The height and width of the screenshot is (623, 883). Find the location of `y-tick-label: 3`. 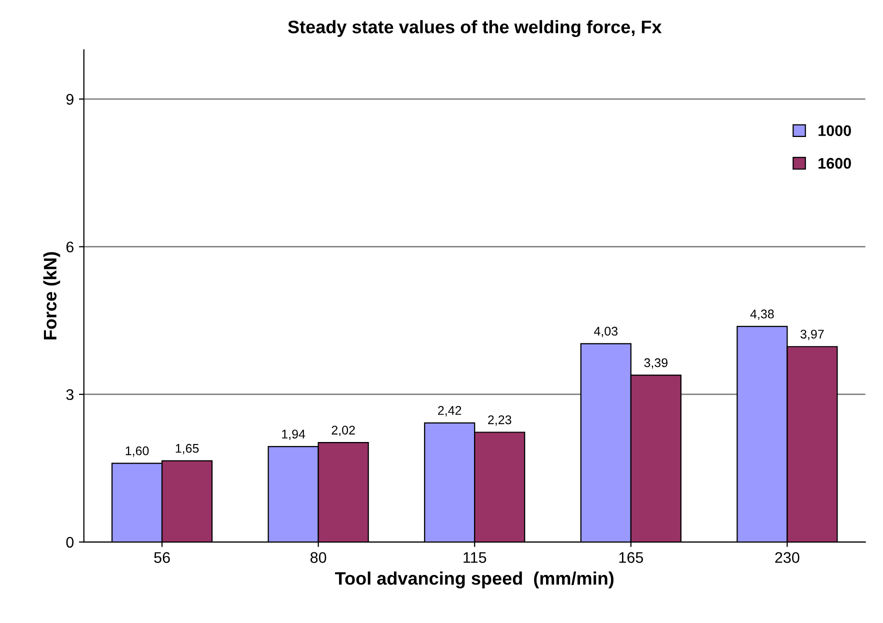

y-tick-label: 3 is located at coordinates (70, 394).